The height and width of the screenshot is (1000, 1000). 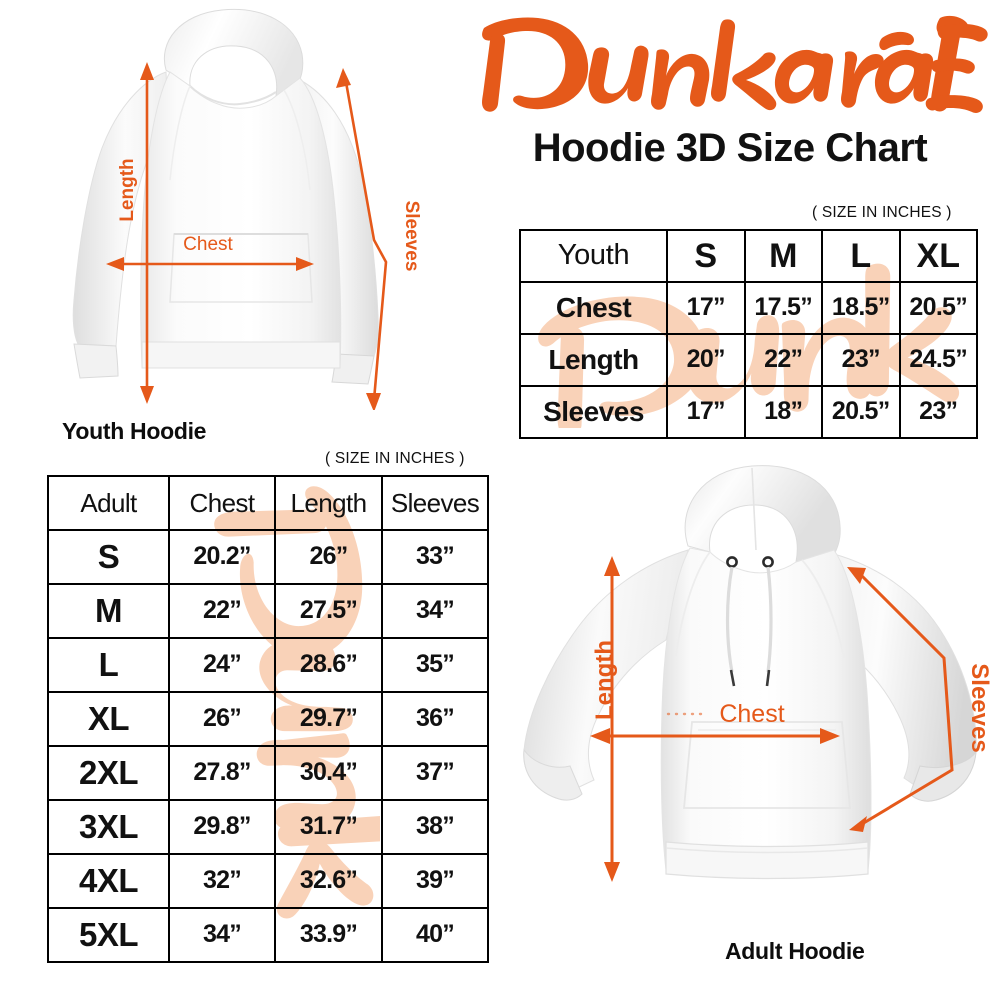 What do you see at coordinates (593, 412) in the screenshot?
I see `youth-row-label-sleeves: Sleeves` at bounding box center [593, 412].